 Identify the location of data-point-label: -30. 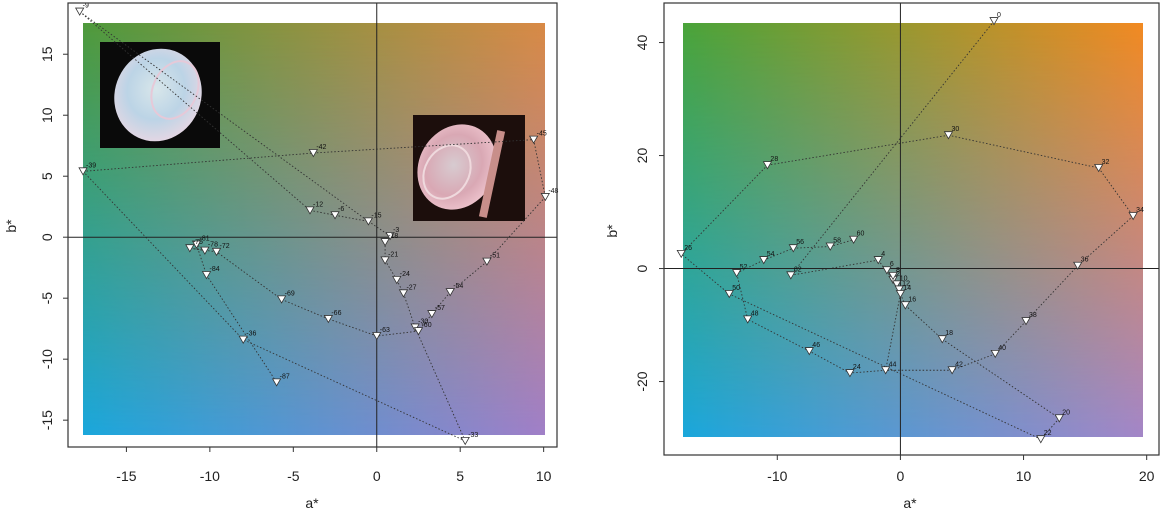
(423, 321).